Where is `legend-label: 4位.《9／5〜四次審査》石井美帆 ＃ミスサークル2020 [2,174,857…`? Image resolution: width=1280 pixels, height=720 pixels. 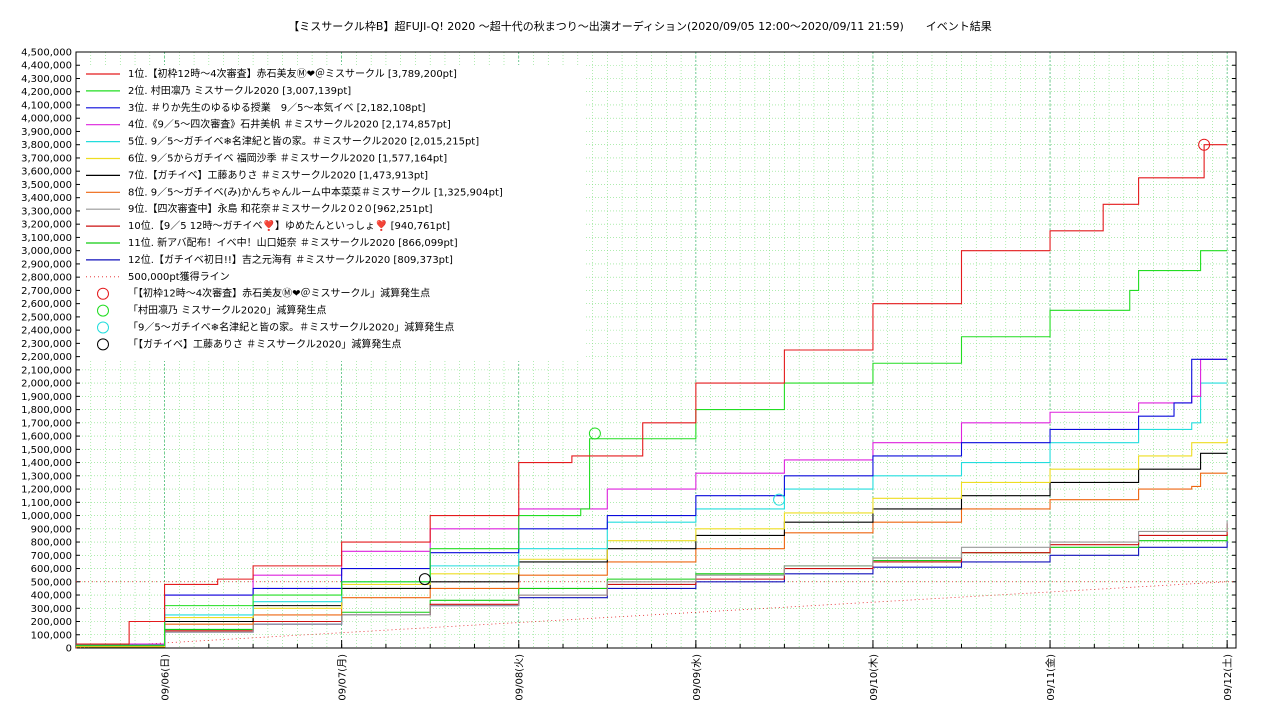 legend-label: 4位.《9／5〜四次審査》石井美帆 ＃ミスサークル2020 [2,174,857… is located at coordinates (289, 124).